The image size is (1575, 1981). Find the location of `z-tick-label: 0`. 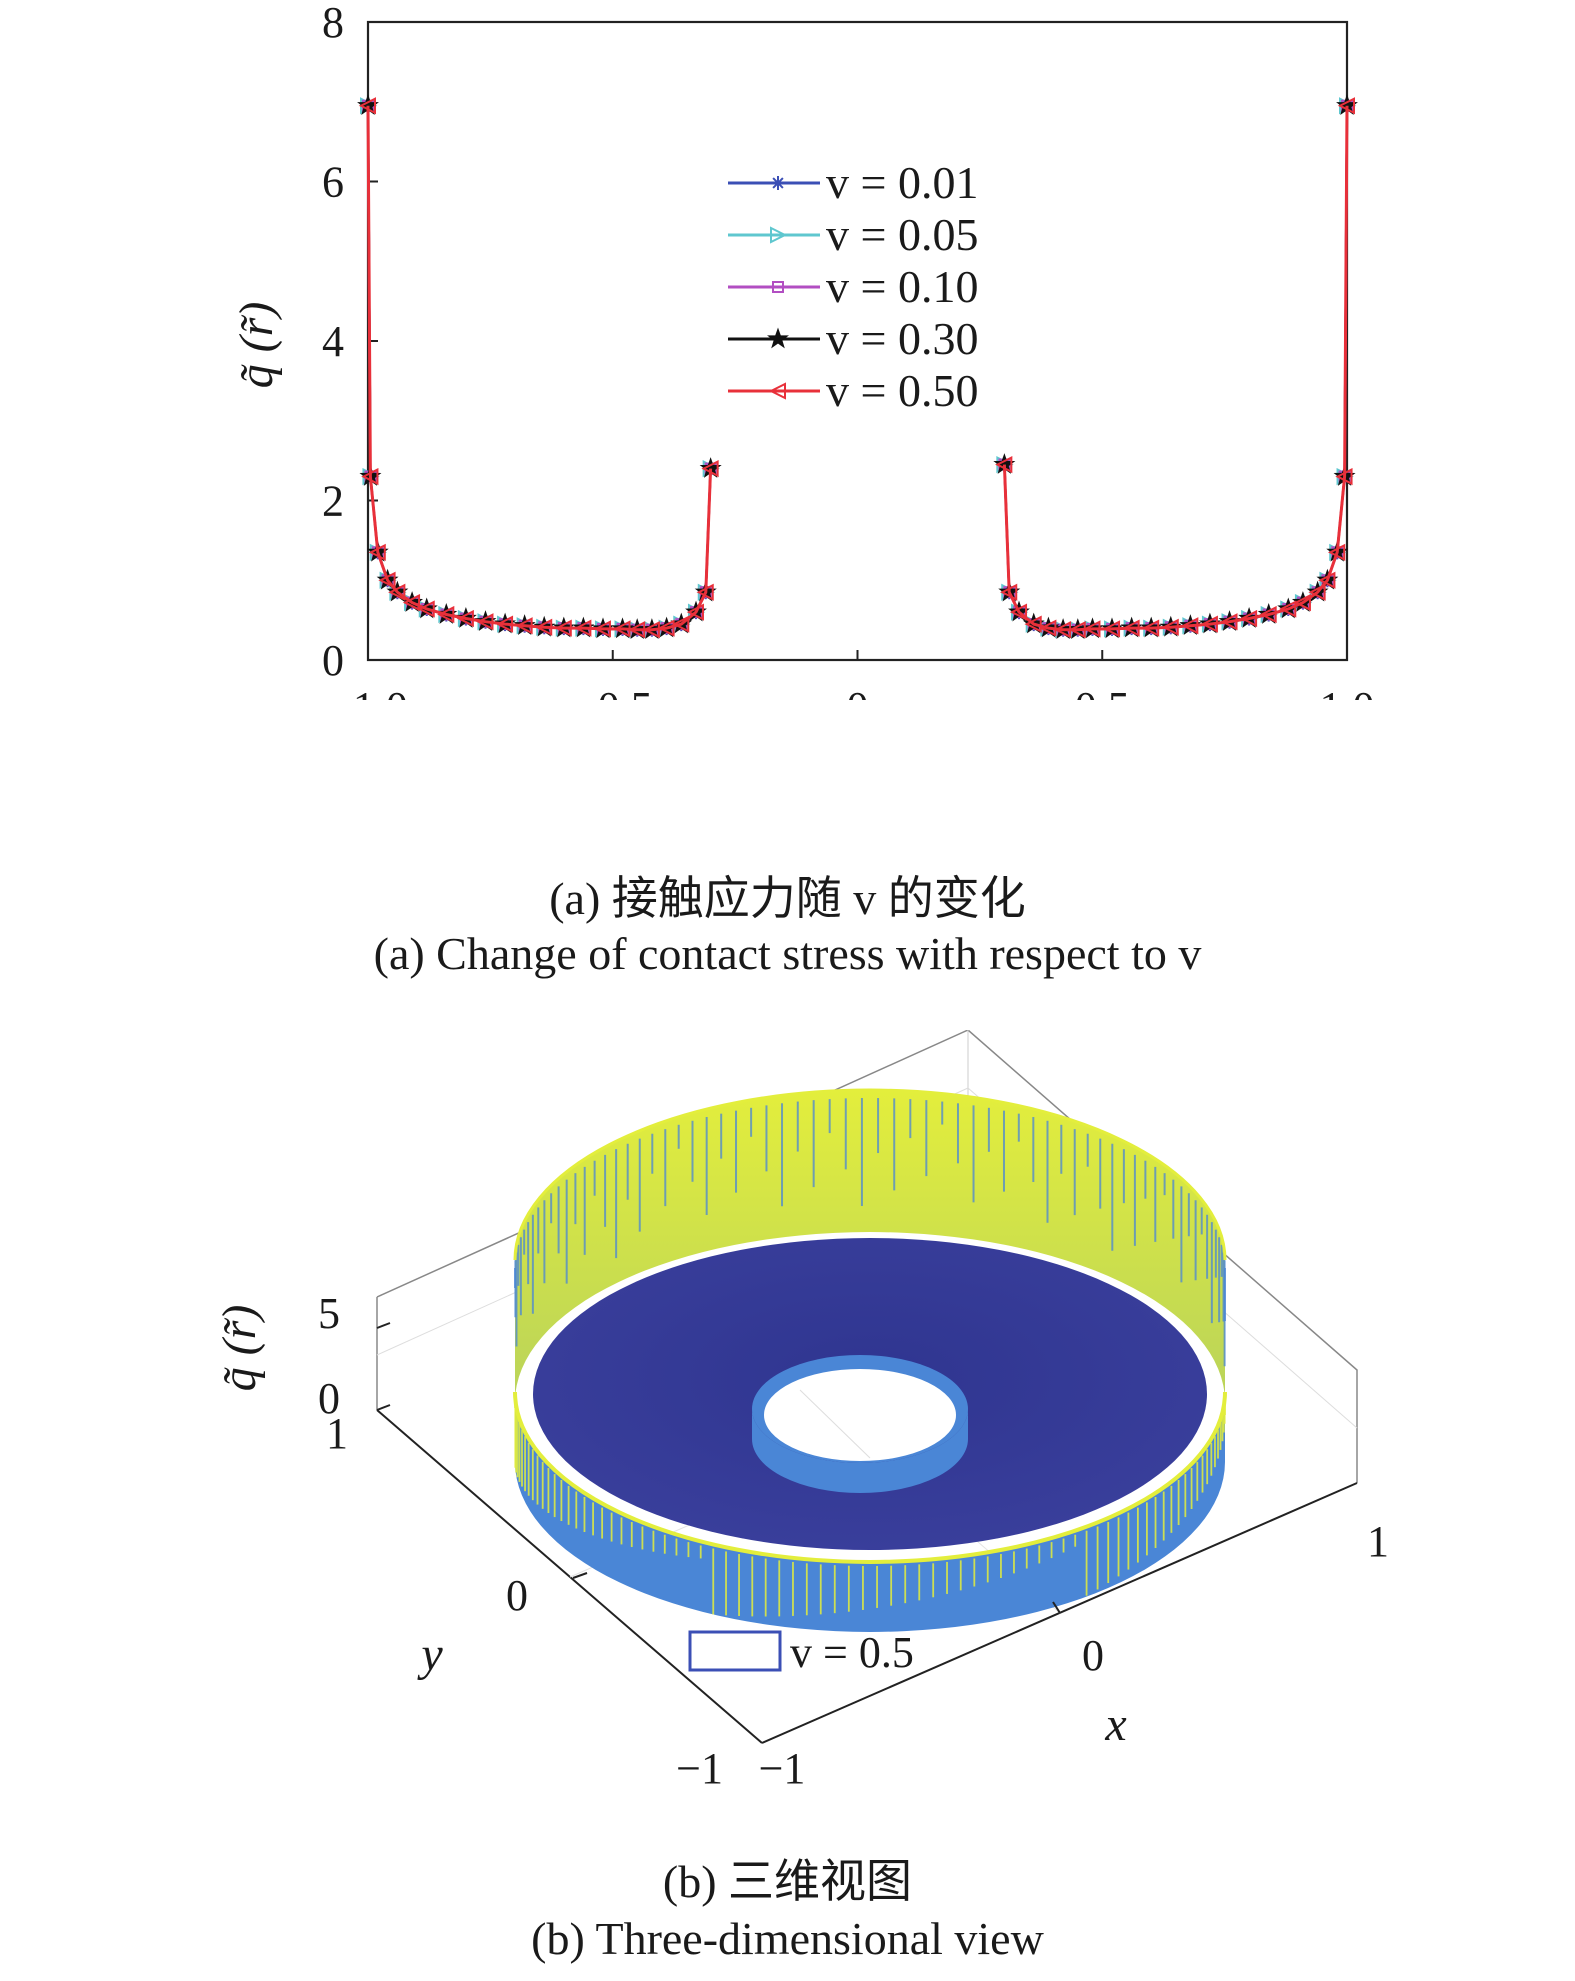

z-tick-label: 0 is located at coordinates (329, 1398).